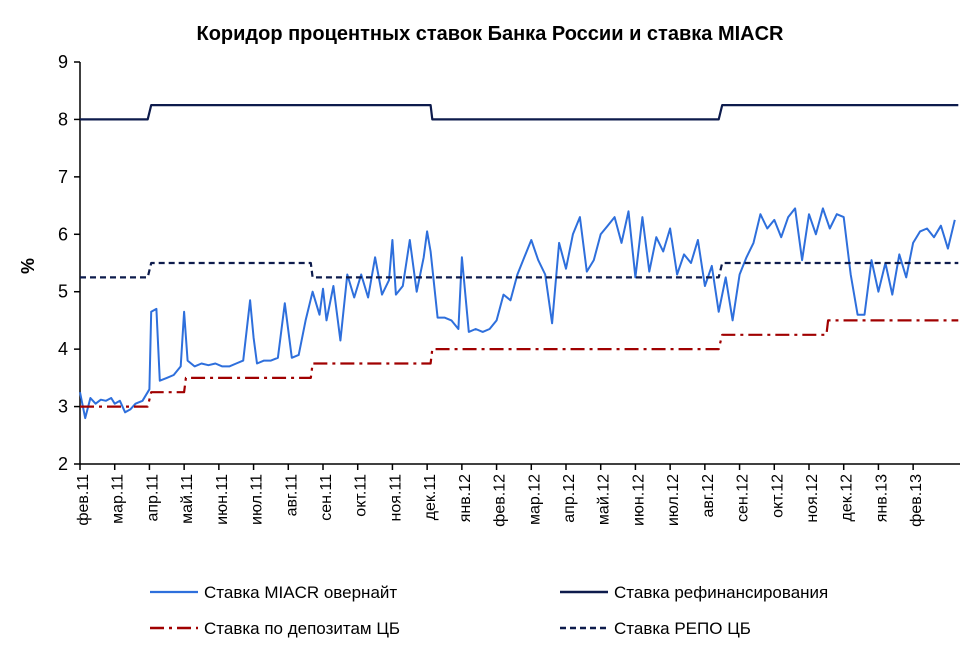  Describe the element at coordinates (721, 592) in the screenshot. I see `legend-label-refinancing: Ставка рефинансирования` at that location.